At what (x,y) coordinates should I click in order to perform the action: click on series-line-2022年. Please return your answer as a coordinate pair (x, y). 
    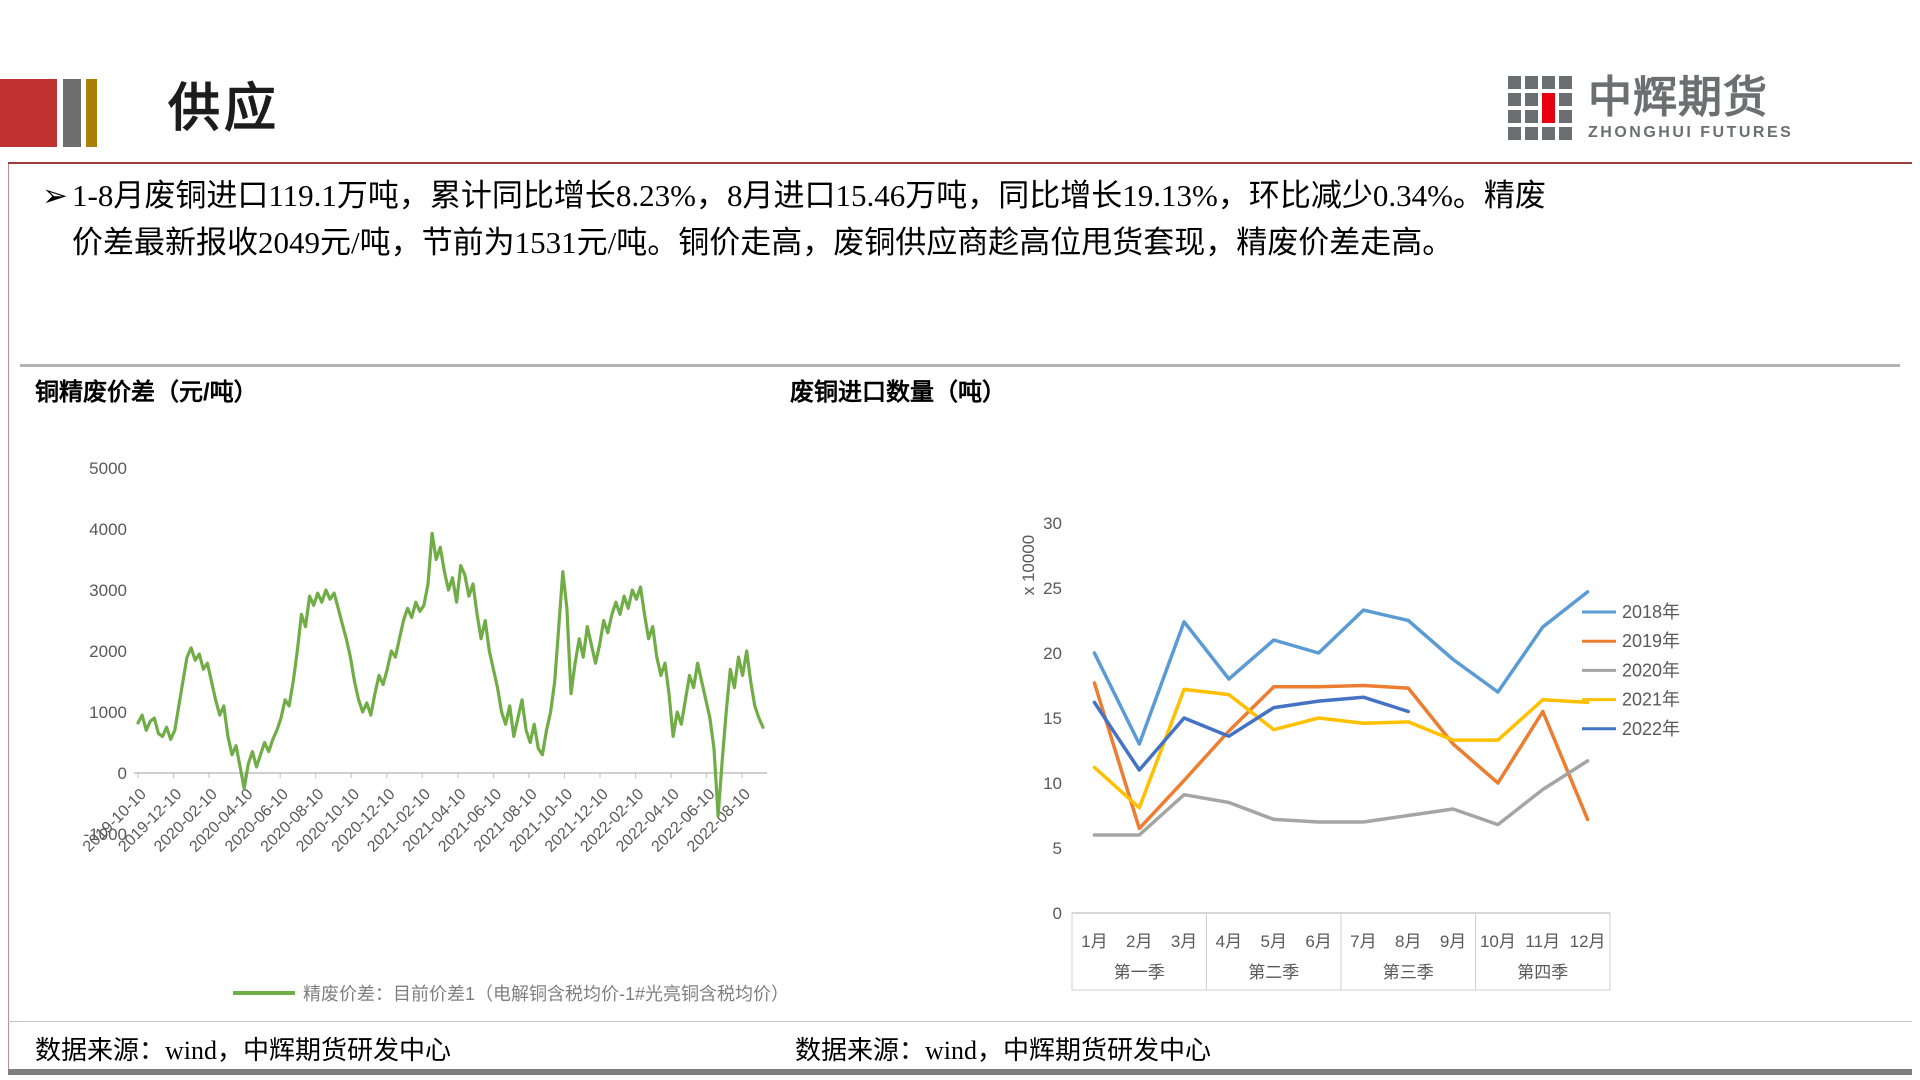
    Looking at the image, I should click on (1251, 733).